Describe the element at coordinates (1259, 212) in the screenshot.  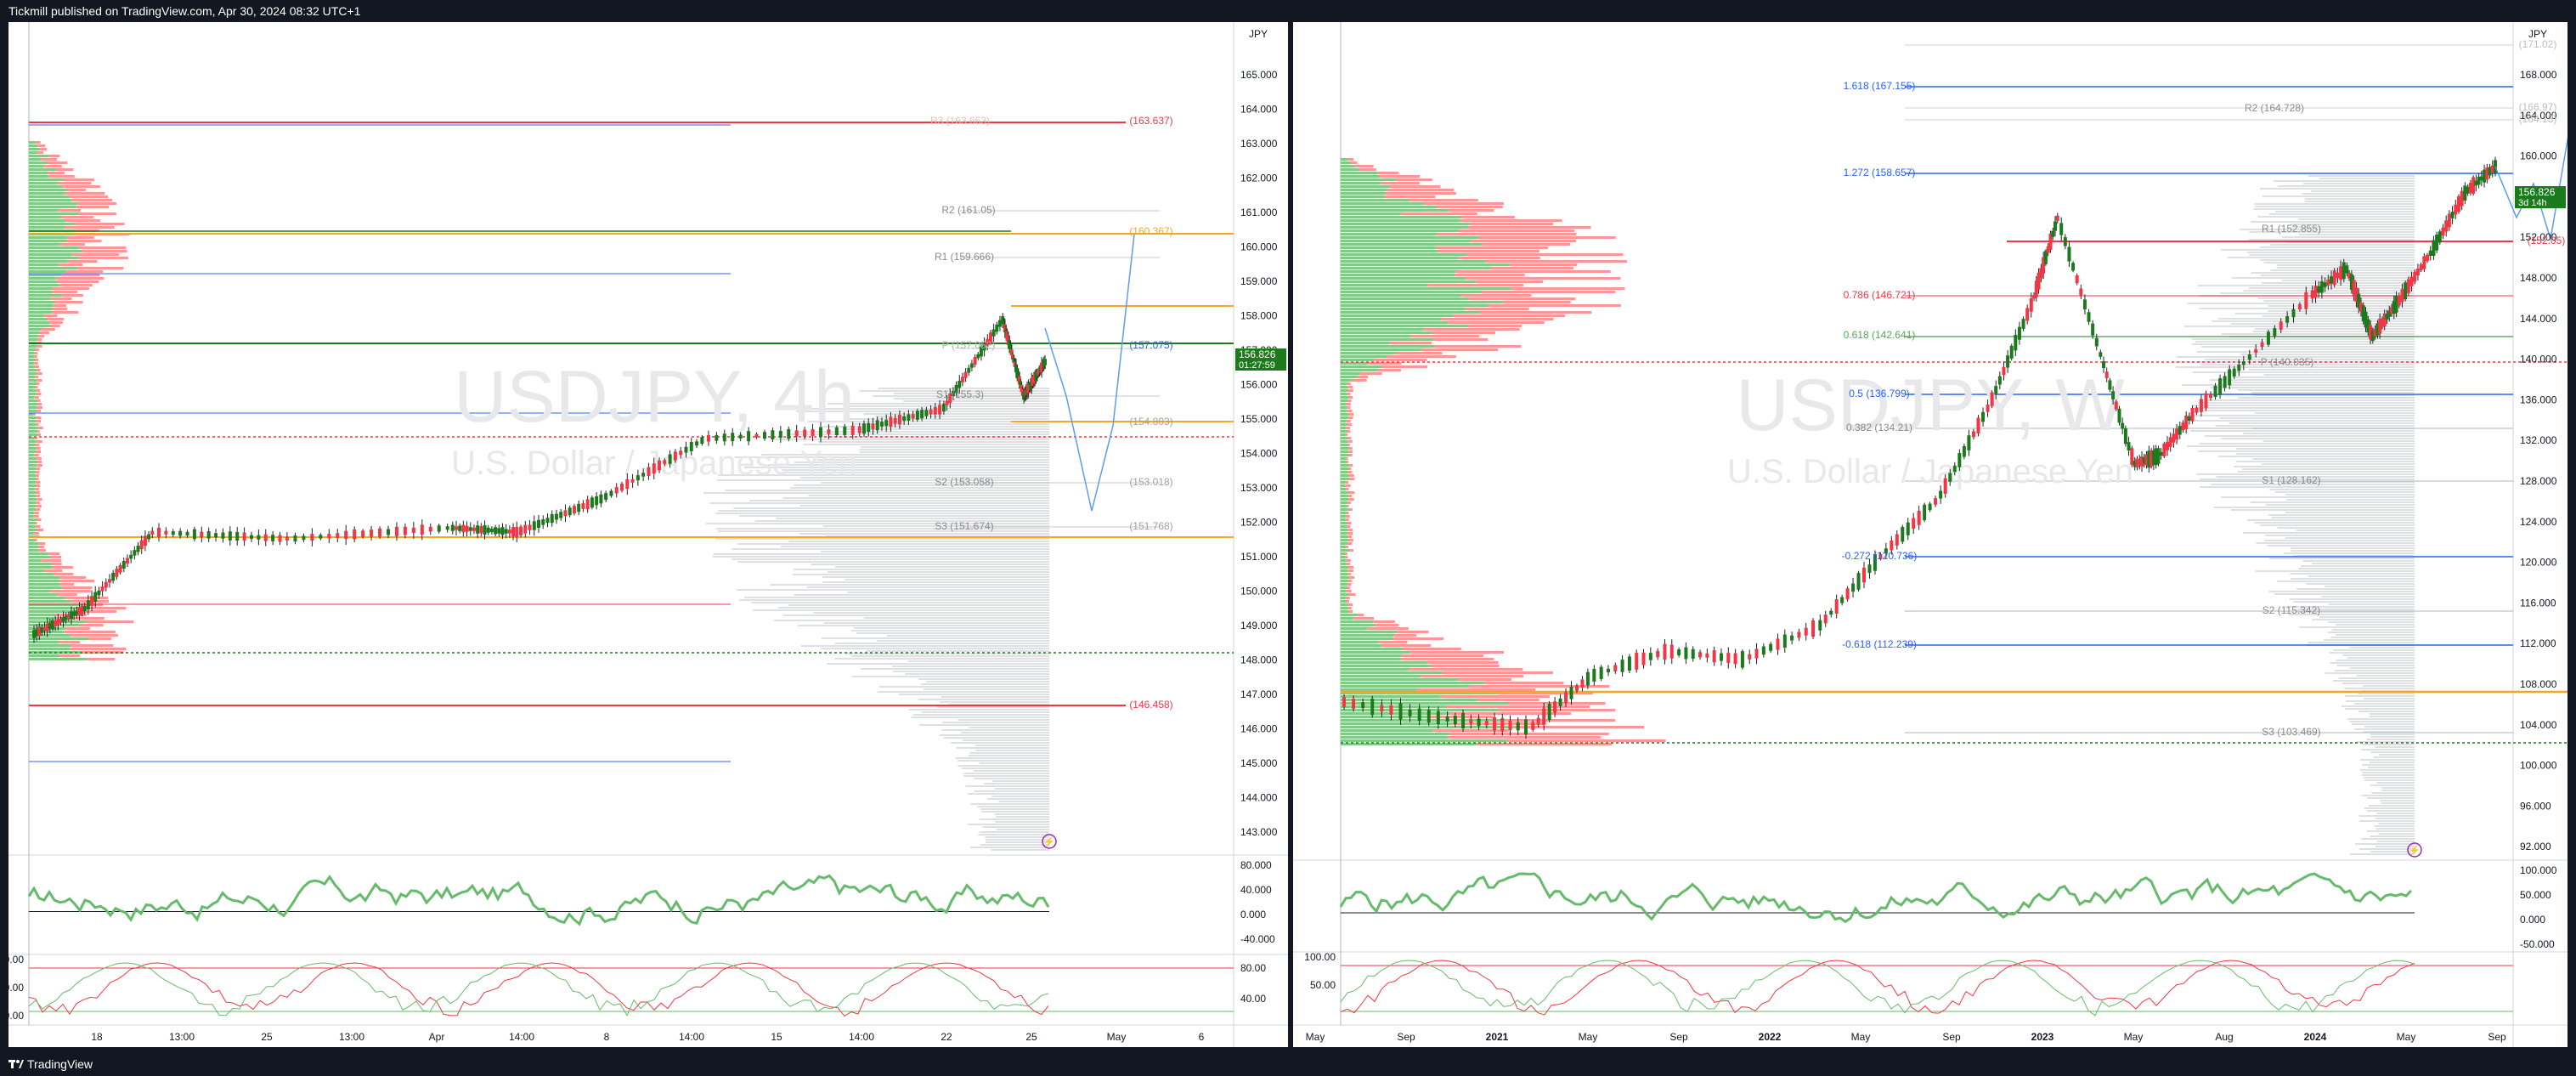
I see `price-tick: 161.000` at that location.